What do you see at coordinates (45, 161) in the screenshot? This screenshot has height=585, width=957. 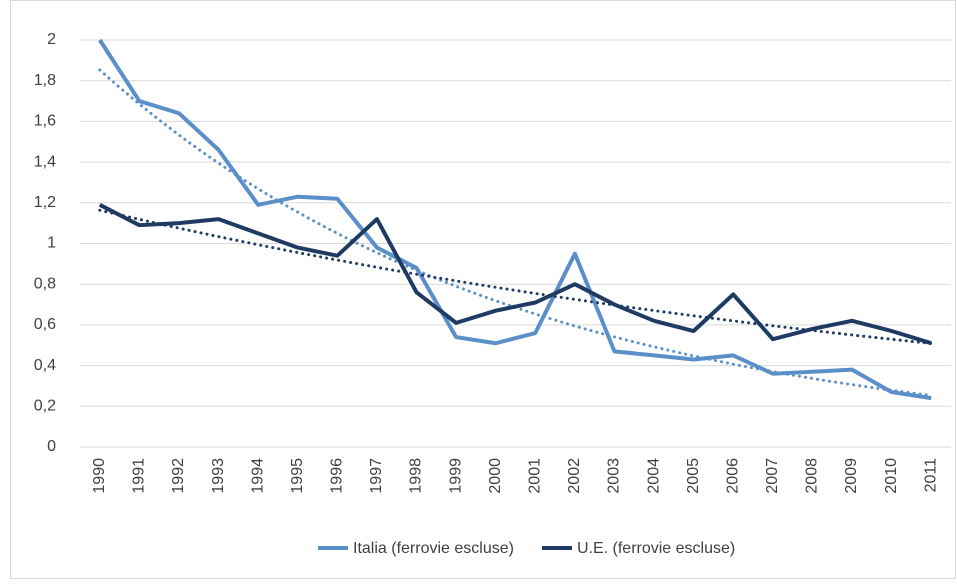 I see `y-tick-label: 1,4` at bounding box center [45, 161].